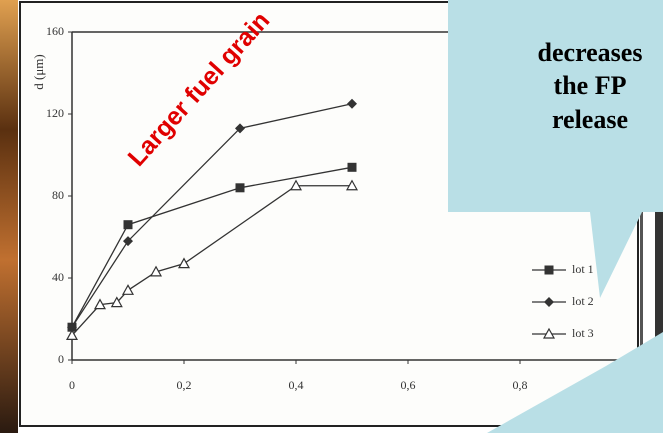 This screenshot has height=433, width=663. I want to click on callout-shape-lower, so click(575, 382).